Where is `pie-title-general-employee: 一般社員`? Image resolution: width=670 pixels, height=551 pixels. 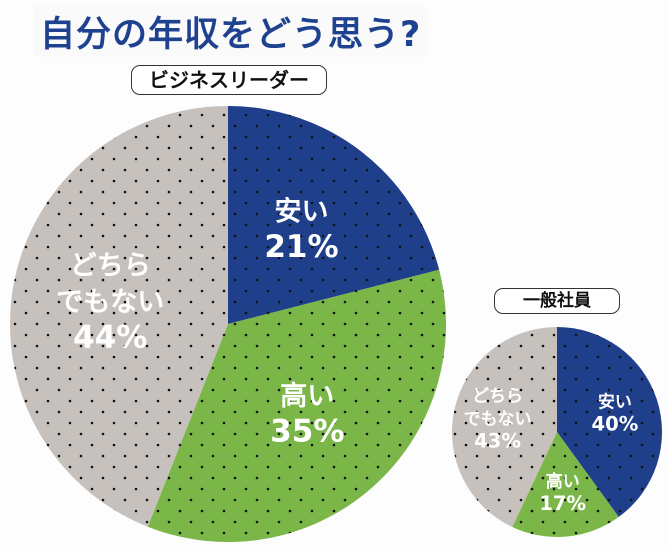 pie-title-general-employee: 一般社員 is located at coordinates (557, 301).